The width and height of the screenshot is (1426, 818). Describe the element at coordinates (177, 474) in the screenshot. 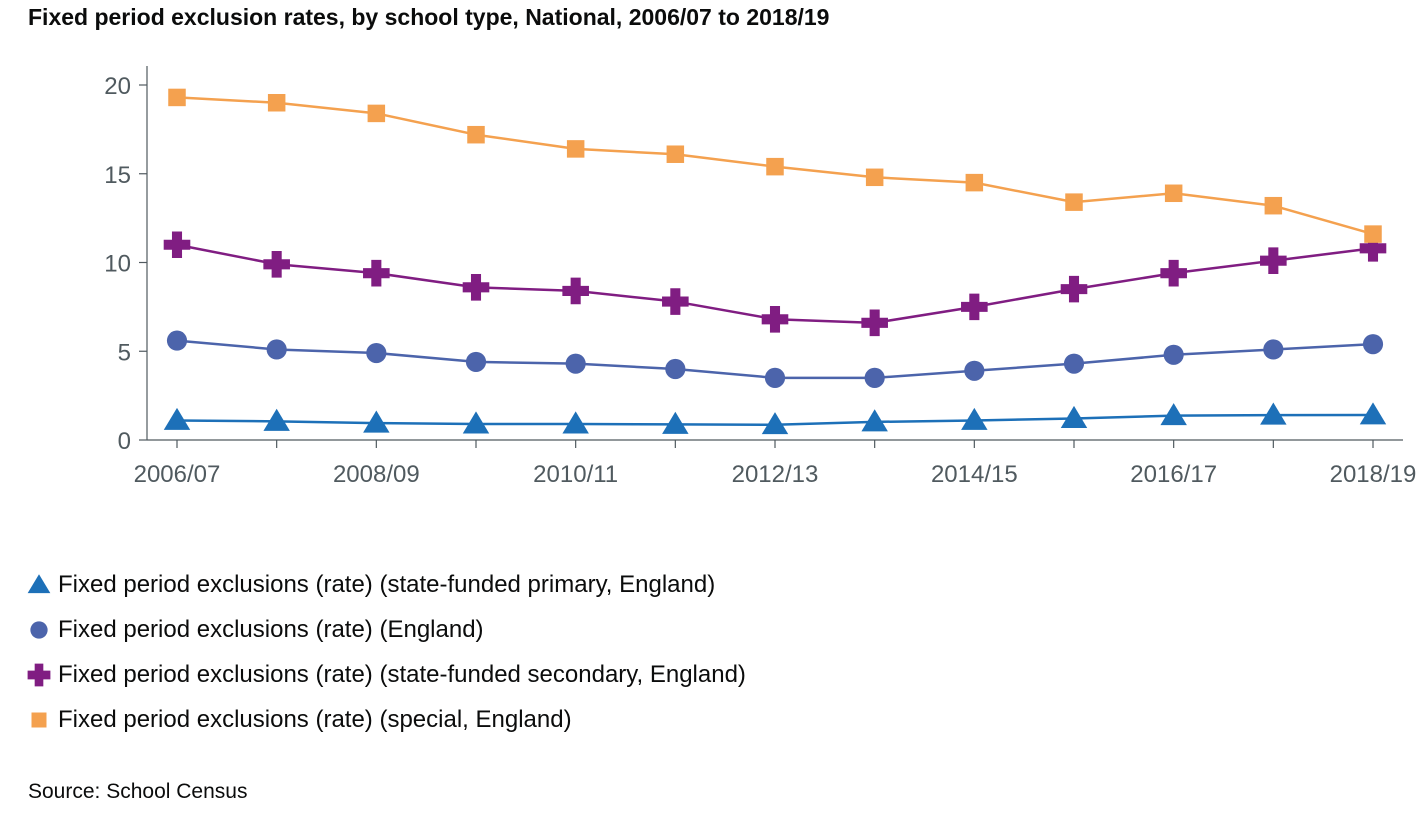

I see `x-tick-label: 2006/07` at that location.